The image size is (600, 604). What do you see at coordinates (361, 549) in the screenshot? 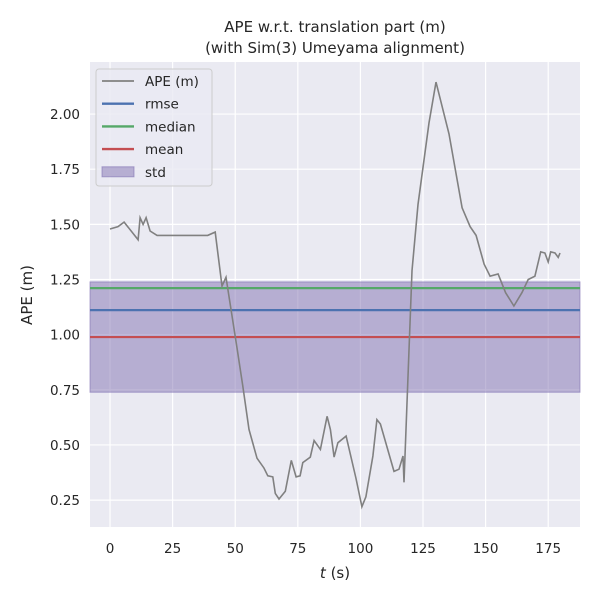
I see `x-tick-label: 100` at bounding box center [361, 549].